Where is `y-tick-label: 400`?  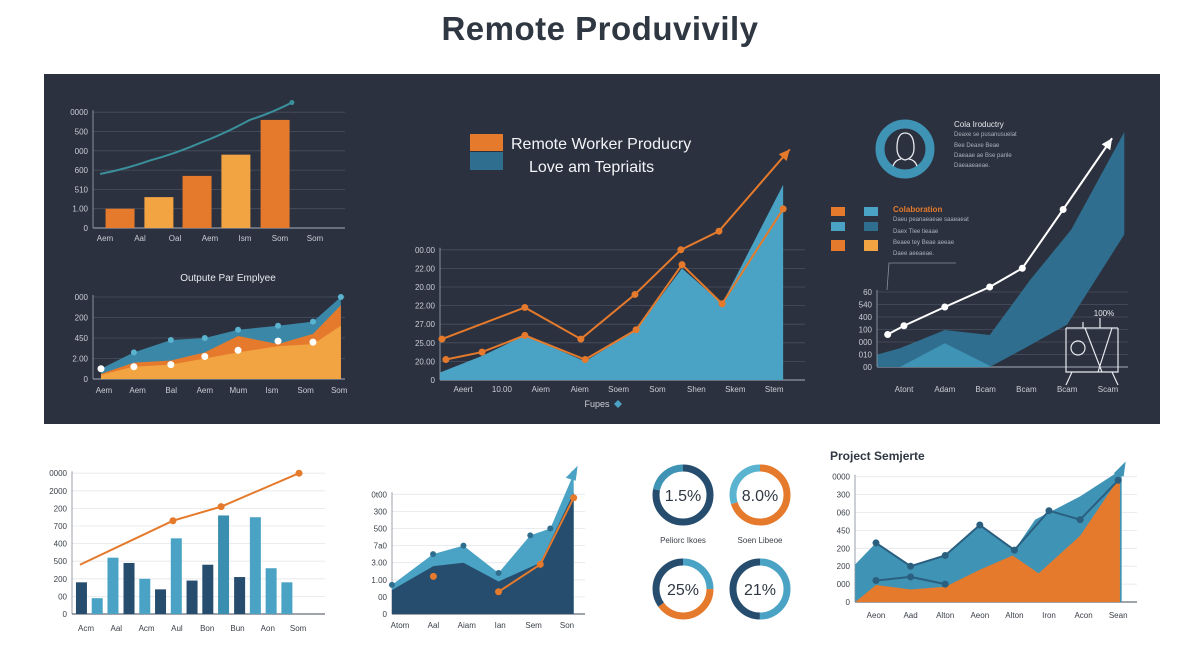
y-tick-label: 400 is located at coordinates (61, 544).